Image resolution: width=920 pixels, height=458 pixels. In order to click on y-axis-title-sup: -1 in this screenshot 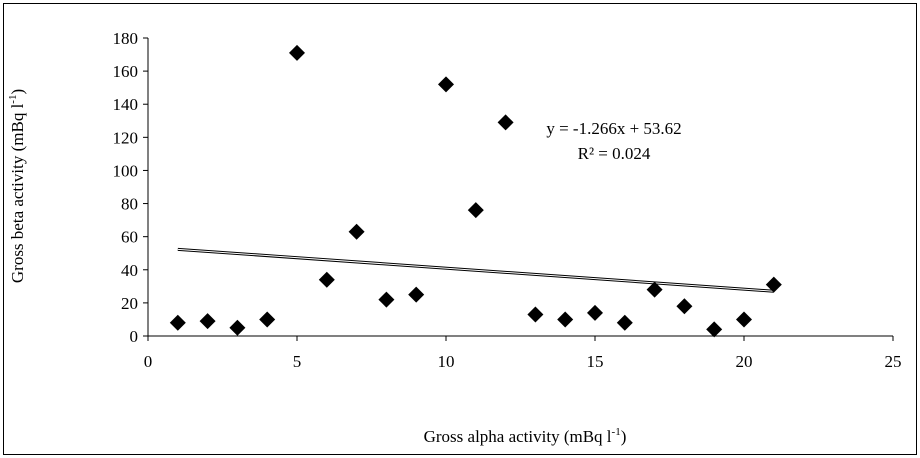, I will do `click(13, 99)`.